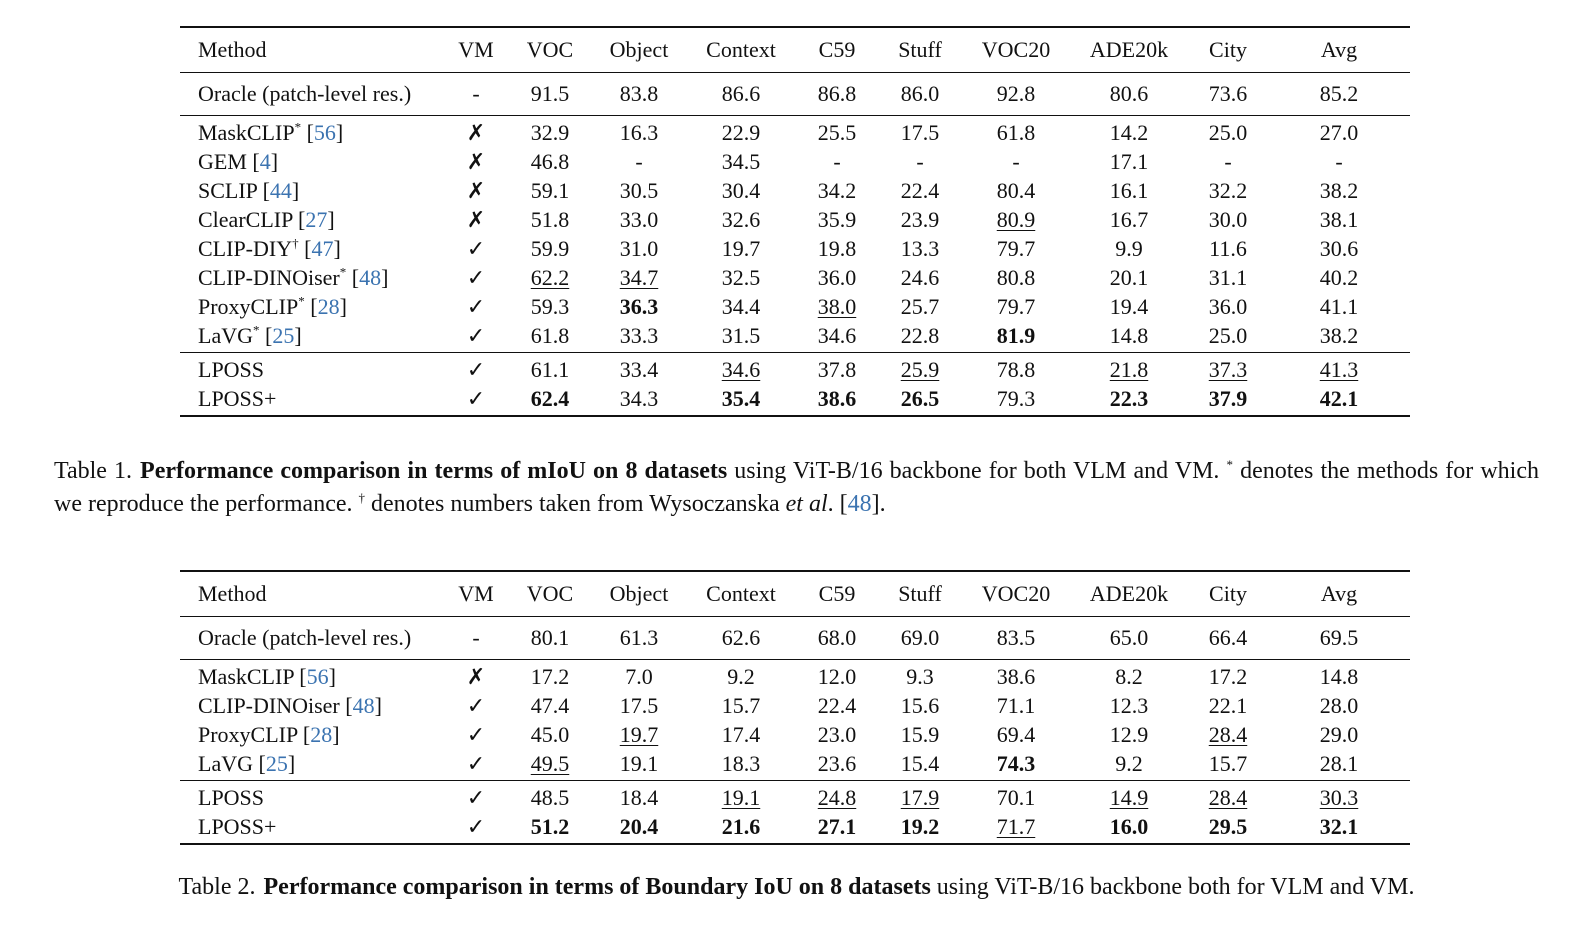 Image resolution: width=1591 pixels, height=946 pixels. What do you see at coordinates (1228, 370) in the screenshot?
I see `value-cell: 37.3` at bounding box center [1228, 370].